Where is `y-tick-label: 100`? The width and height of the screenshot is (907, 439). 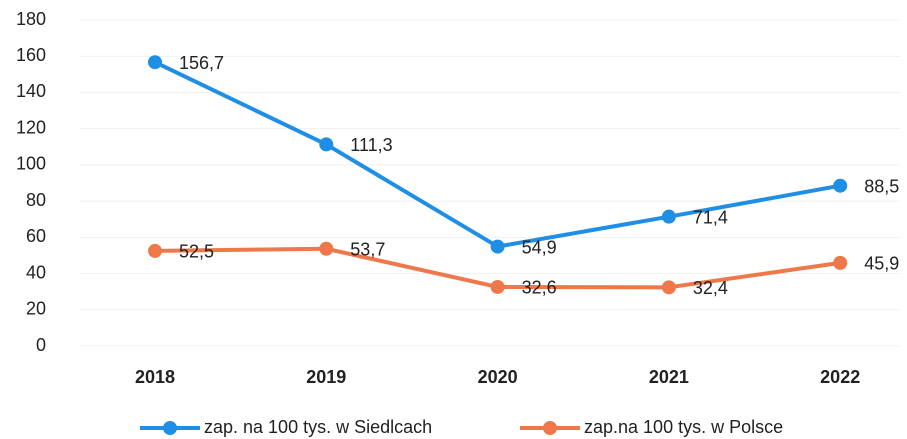
y-tick-label: 100 is located at coordinates (31, 164).